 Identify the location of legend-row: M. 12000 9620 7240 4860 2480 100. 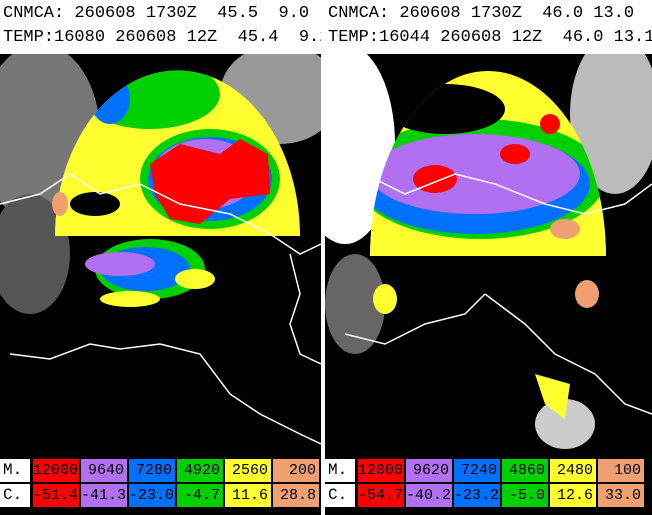
(485, 470).